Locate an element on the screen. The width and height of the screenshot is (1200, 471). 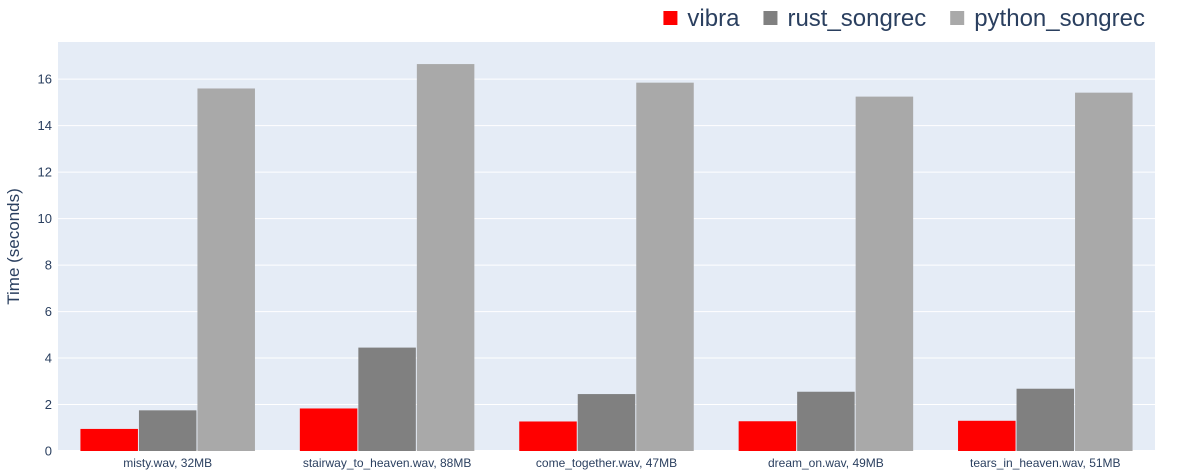
legend-item-vibra: vibra is located at coordinates (701, 18).